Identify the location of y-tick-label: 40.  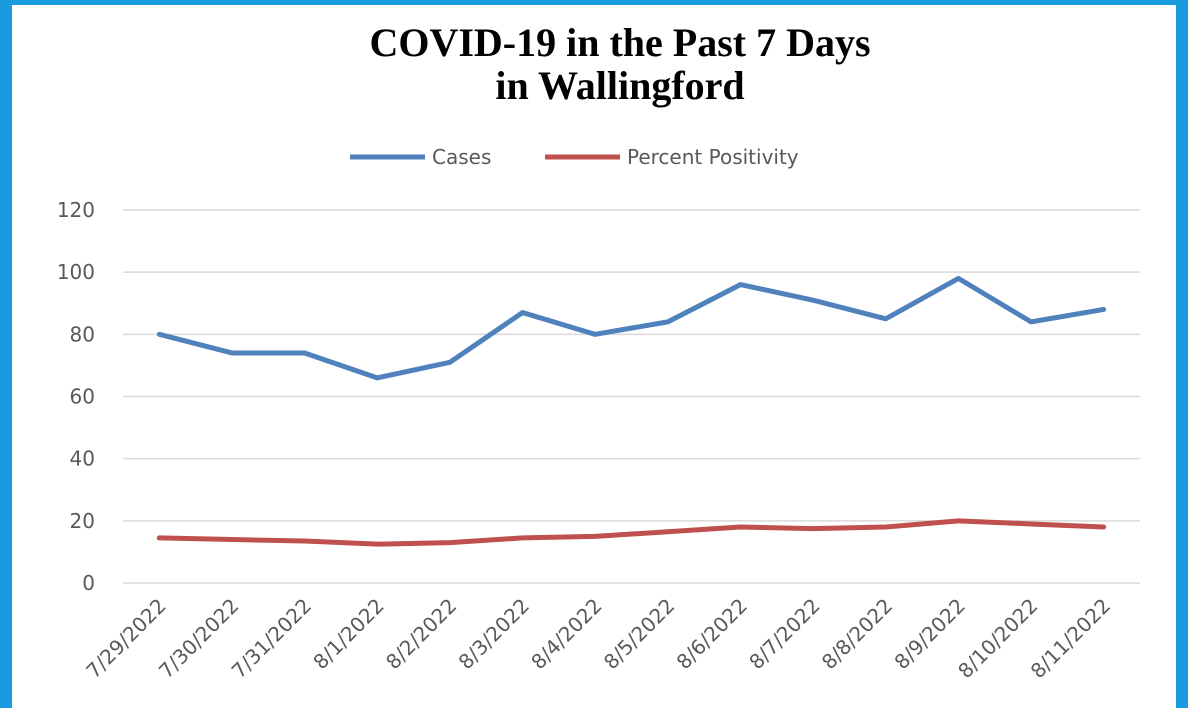
(82, 459).